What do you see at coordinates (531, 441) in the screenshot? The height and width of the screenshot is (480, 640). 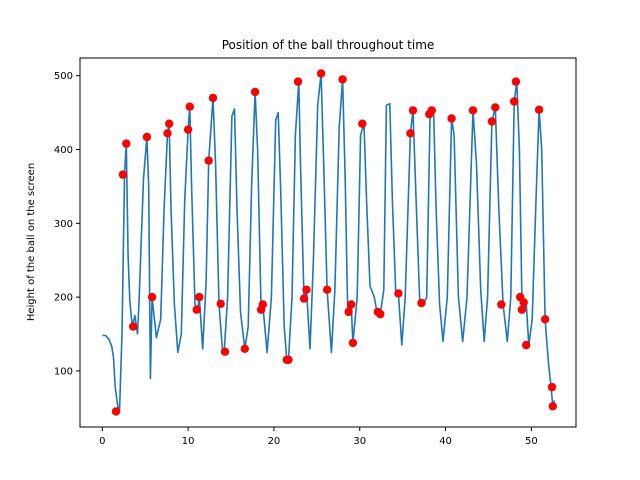 I see `x-tick-label: 50` at bounding box center [531, 441].